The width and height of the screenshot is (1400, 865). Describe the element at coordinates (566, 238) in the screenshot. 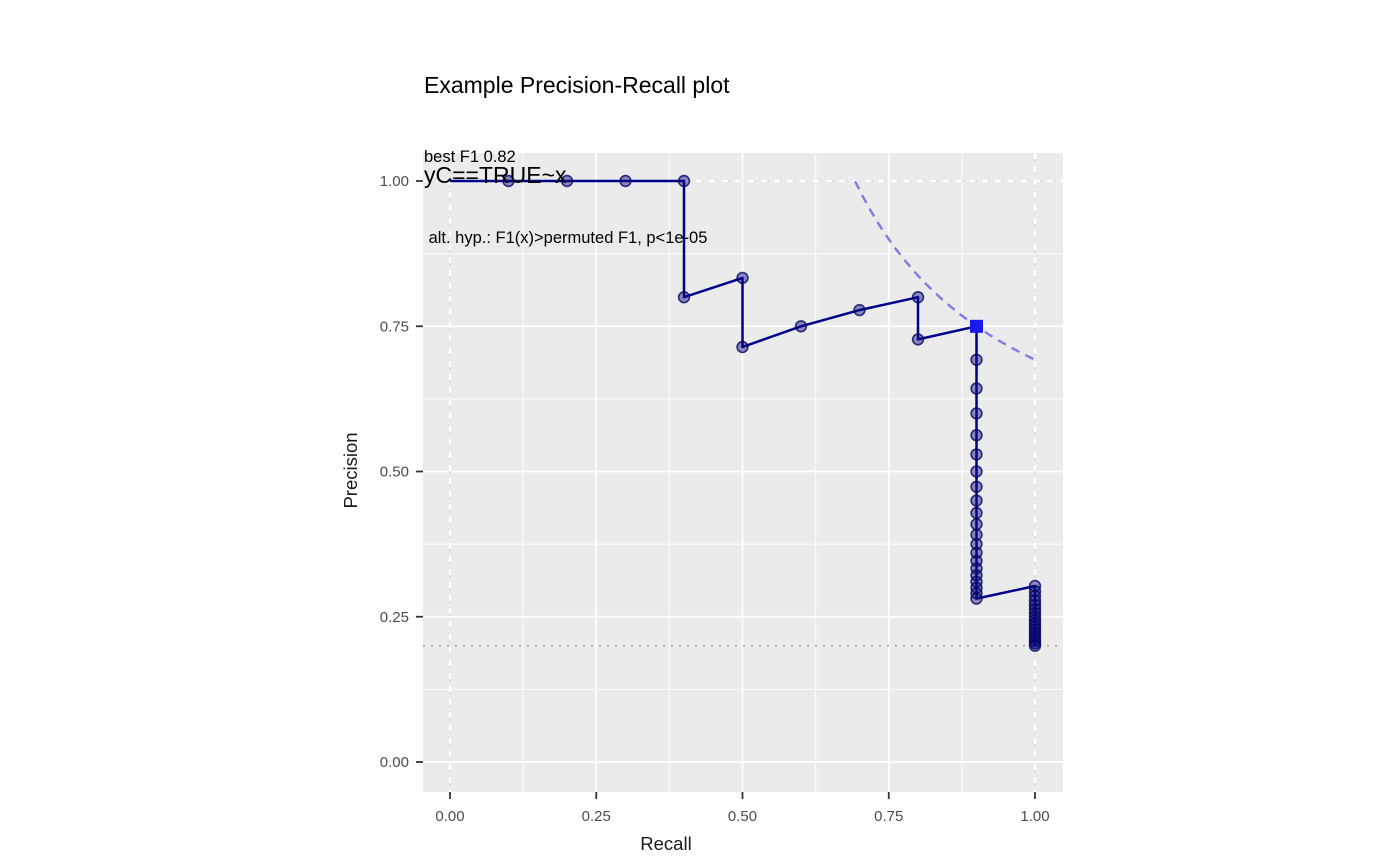

I see `chart-subtitle-line2: alt. hyp.: F1(x)>permuted F1, p<1e-05` at that location.